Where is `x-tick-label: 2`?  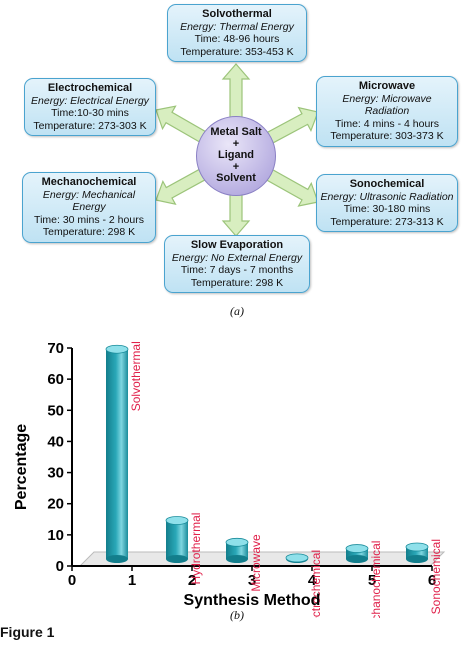 x-tick-label: 2 is located at coordinates (192, 580).